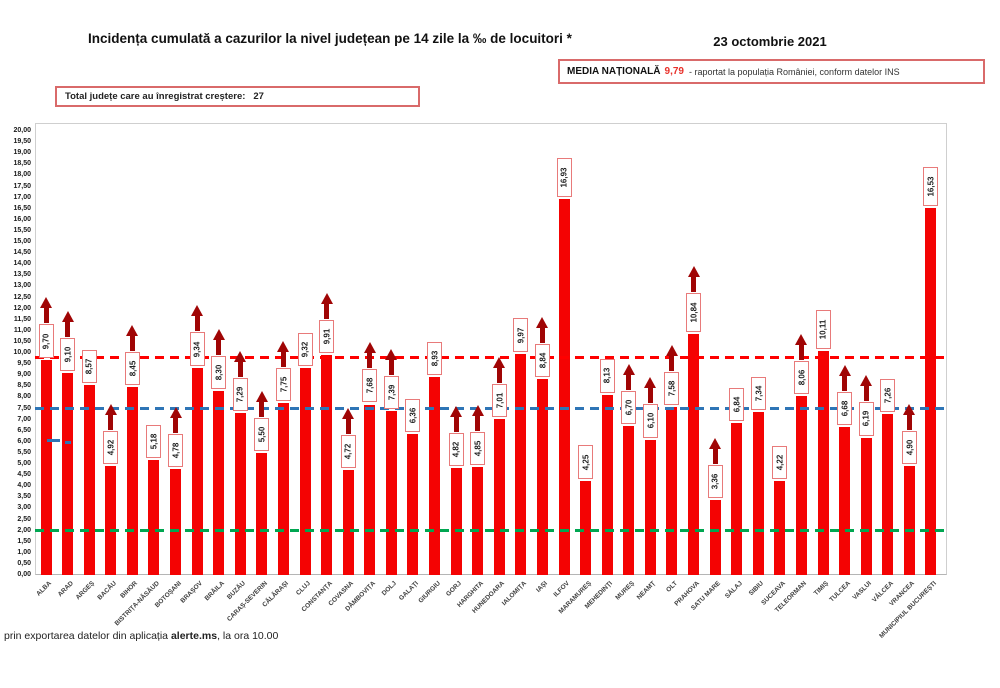 This screenshot has width=1000, height=688. What do you see at coordinates (132, 481) in the screenshot?
I see `bar-bihor` at bounding box center [132, 481].